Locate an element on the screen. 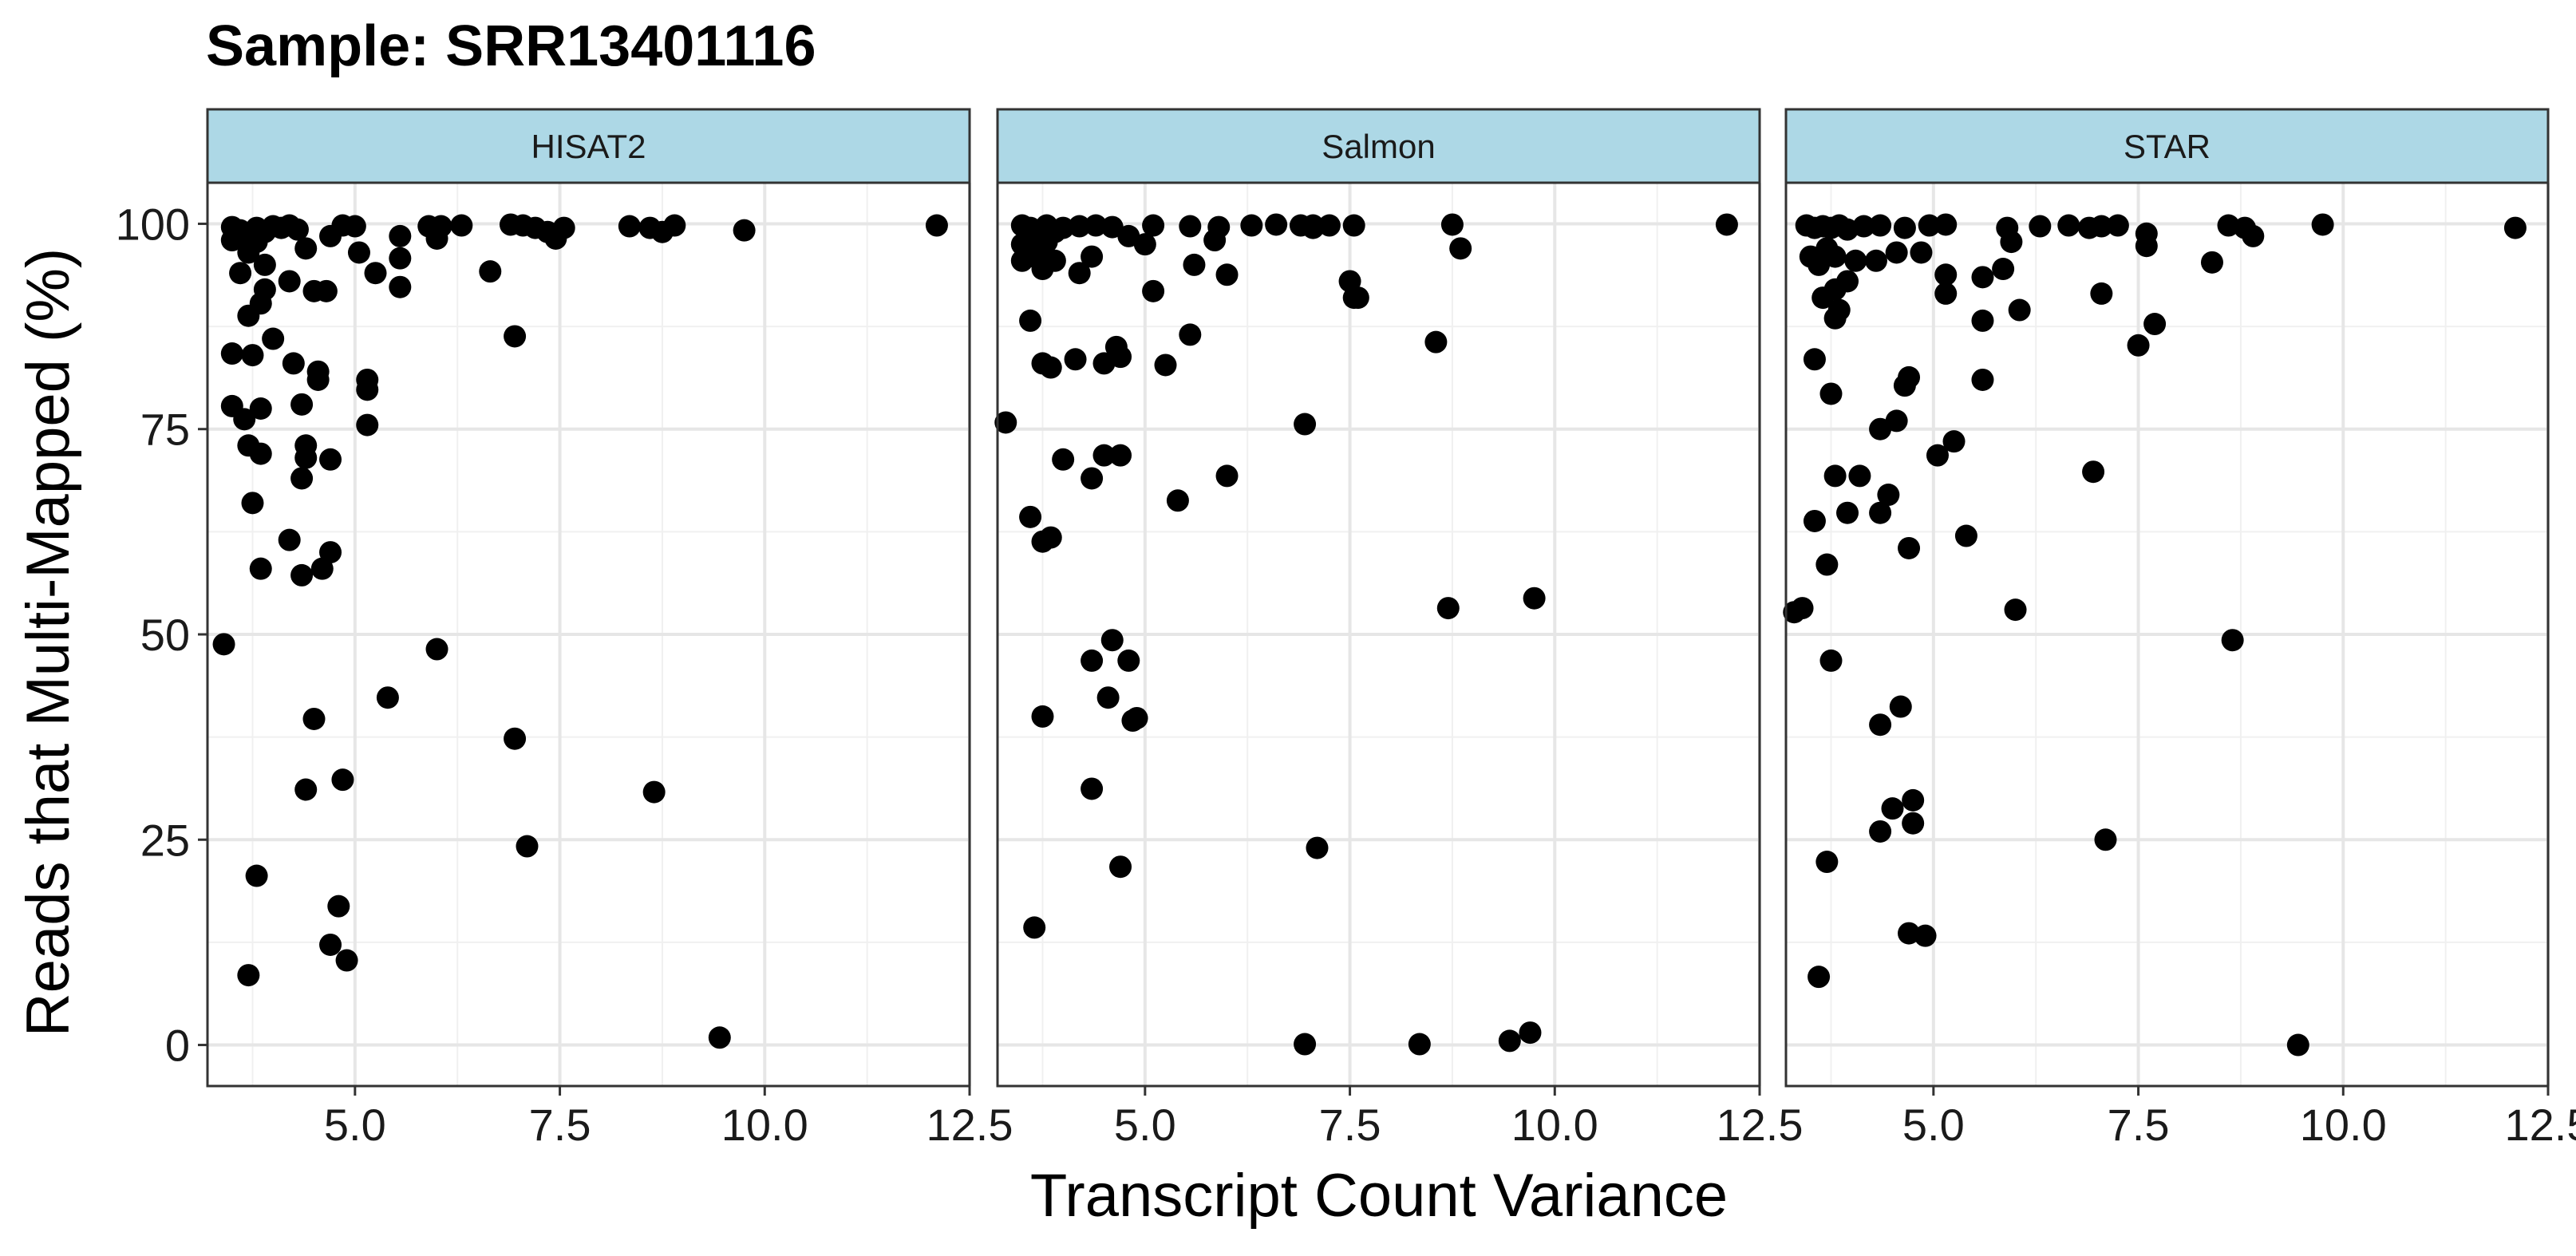 This screenshot has width=2576, height=1256. facet-strip-label: Salmon is located at coordinates (1378, 146).